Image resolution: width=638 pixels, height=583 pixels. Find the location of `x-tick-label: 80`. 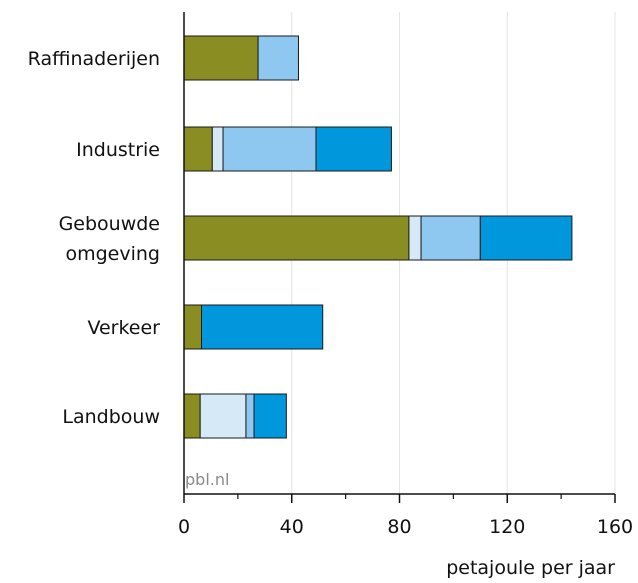

x-tick-label: 80 is located at coordinates (399, 527).